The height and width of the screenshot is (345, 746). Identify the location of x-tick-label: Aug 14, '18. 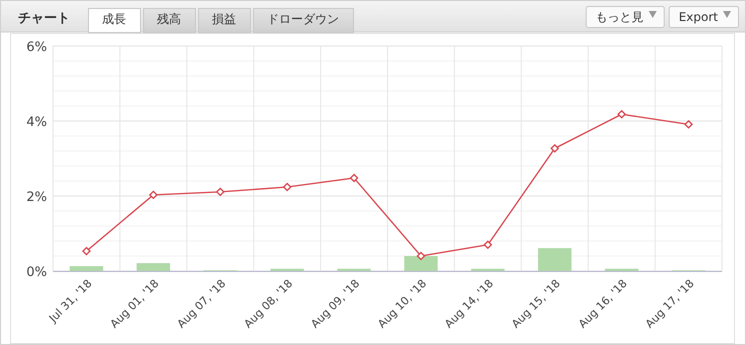
(469, 303).